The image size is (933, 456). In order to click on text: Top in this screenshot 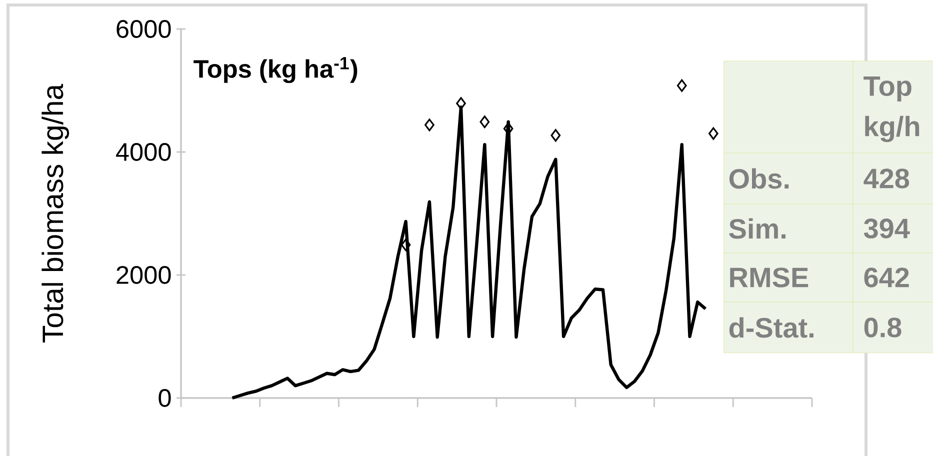, I will do `click(888, 89)`.